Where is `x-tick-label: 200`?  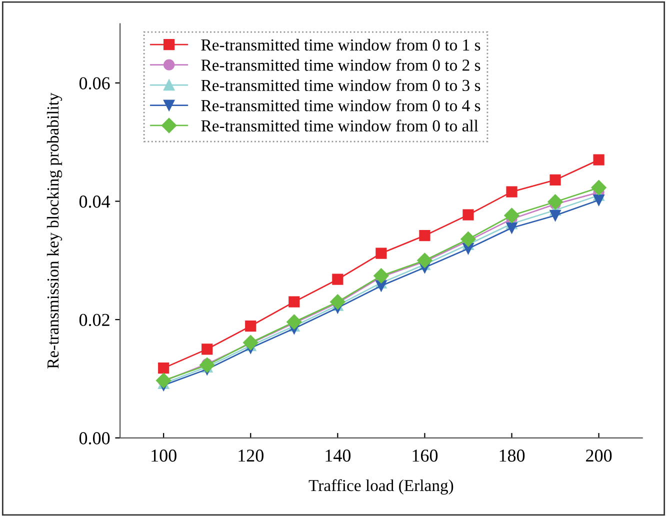 x-tick-label: 200 is located at coordinates (599, 456).